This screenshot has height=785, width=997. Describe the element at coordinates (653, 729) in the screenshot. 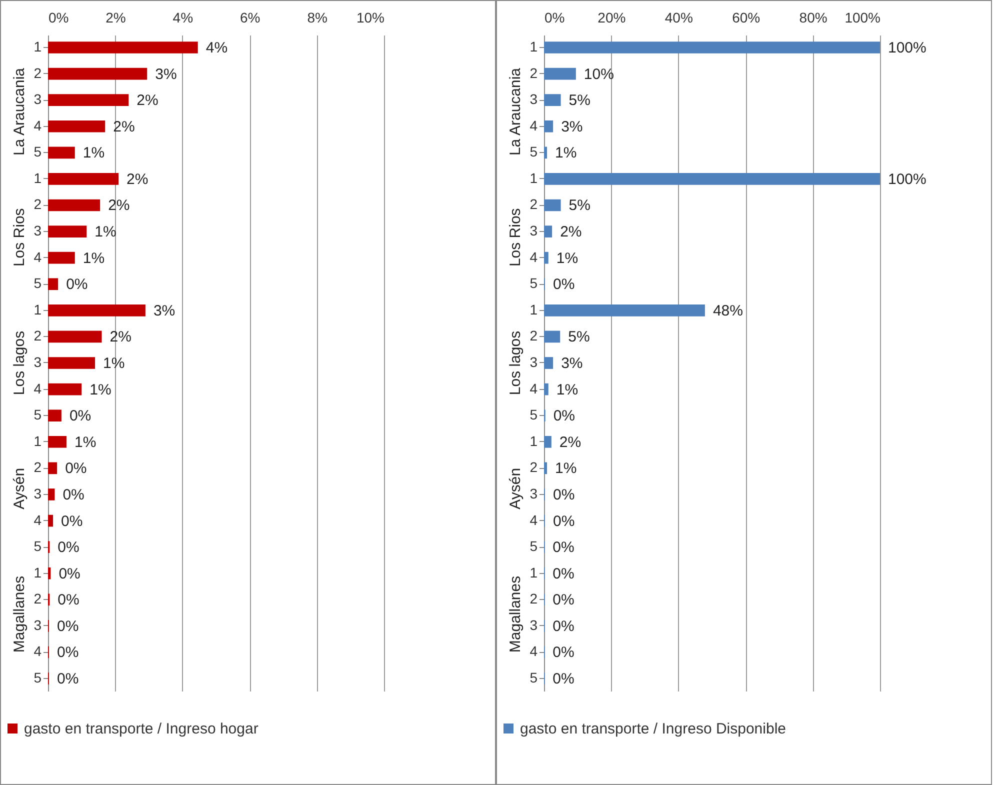

I see `legend-label: gasto en transporte / Ingreso Disponible` at that location.